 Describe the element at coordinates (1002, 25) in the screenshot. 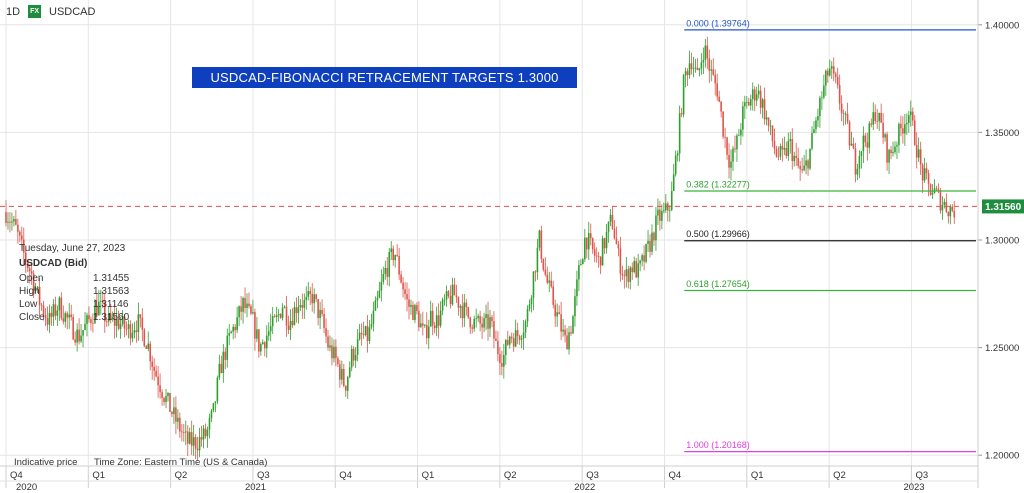

I see `y-tick-label: 1.40000` at that location.